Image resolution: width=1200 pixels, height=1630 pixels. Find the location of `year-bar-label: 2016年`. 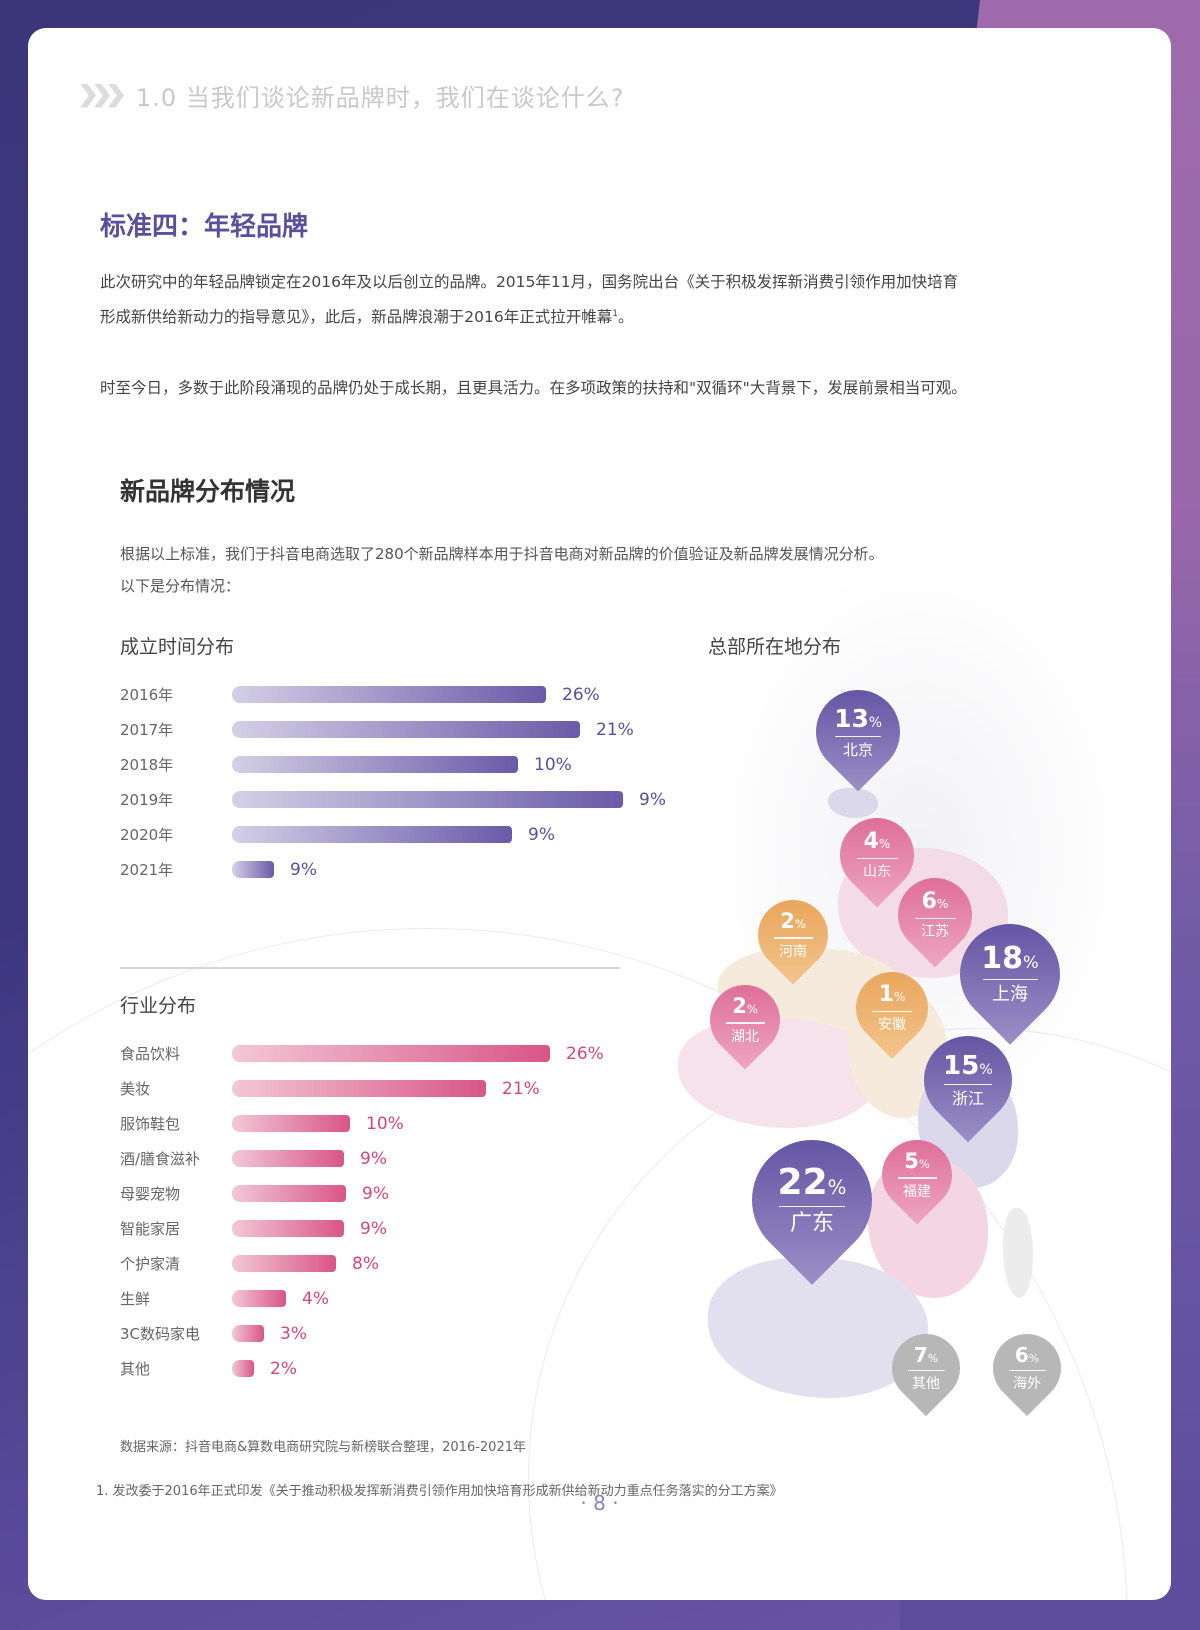

year-bar-label: 2016年 is located at coordinates (147, 695).